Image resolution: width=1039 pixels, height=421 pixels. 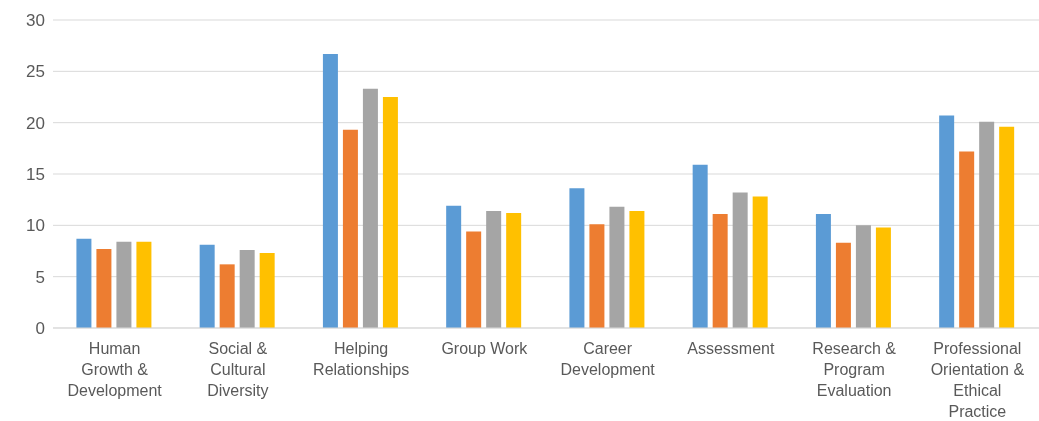 What do you see at coordinates (485, 348) in the screenshot?
I see `x-tick-label: Group Work` at bounding box center [485, 348].